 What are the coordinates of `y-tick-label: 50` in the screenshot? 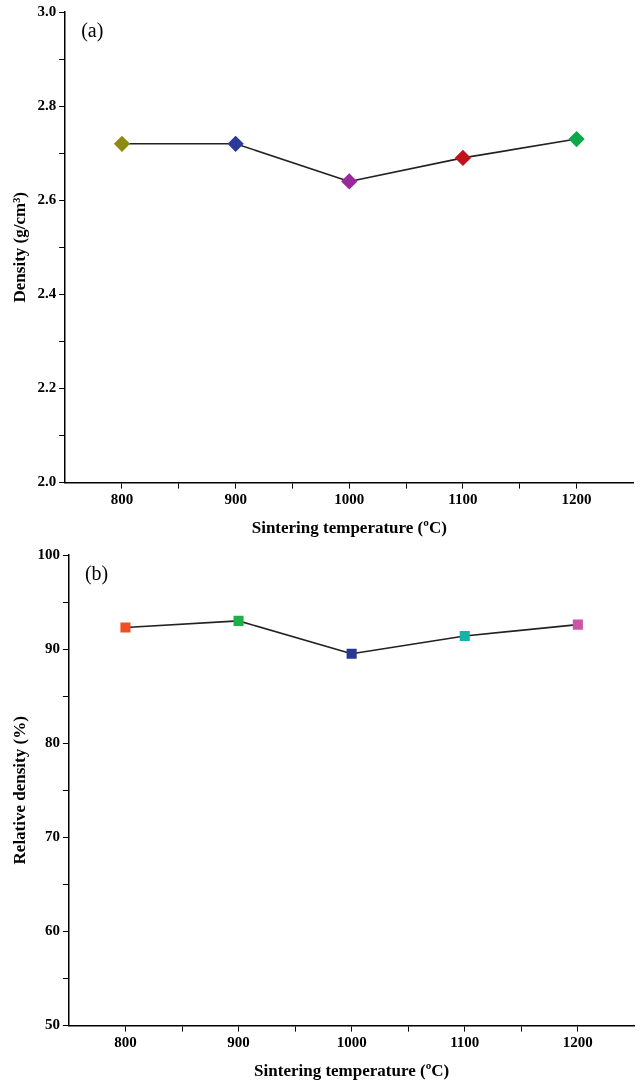 It's located at (52, 1024).